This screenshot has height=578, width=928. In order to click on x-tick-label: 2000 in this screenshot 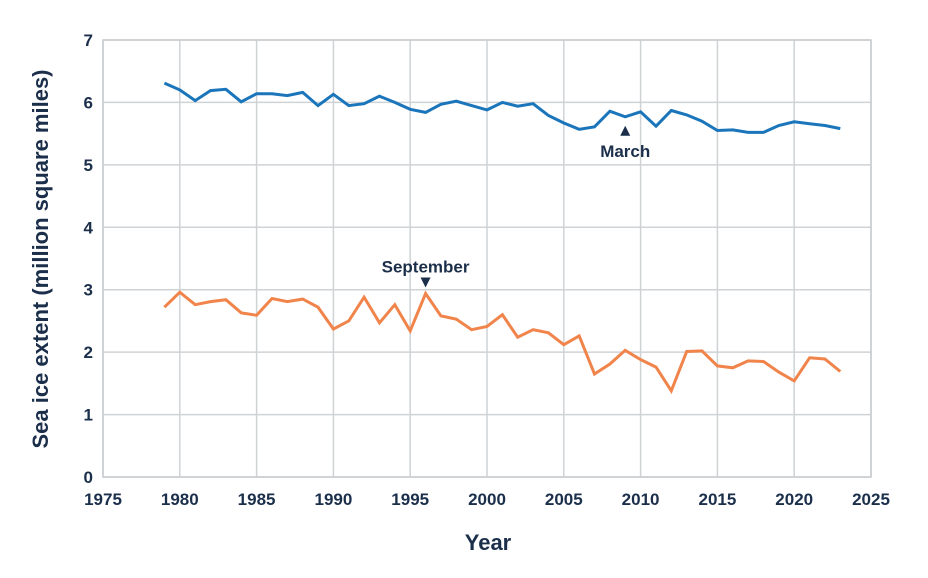, I will do `click(487, 499)`.